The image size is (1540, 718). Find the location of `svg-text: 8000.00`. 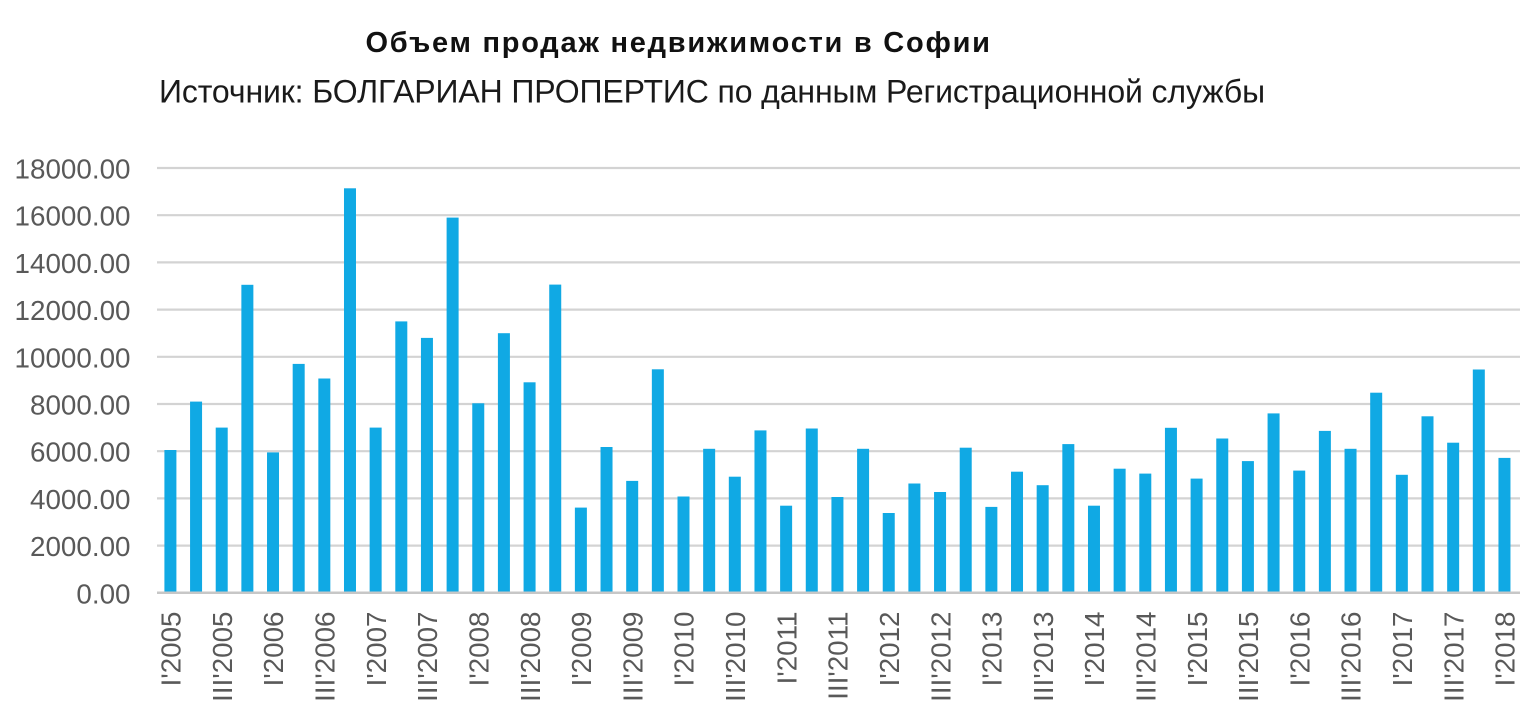

svg-text: 8000.00 is located at coordinates (80, 405).